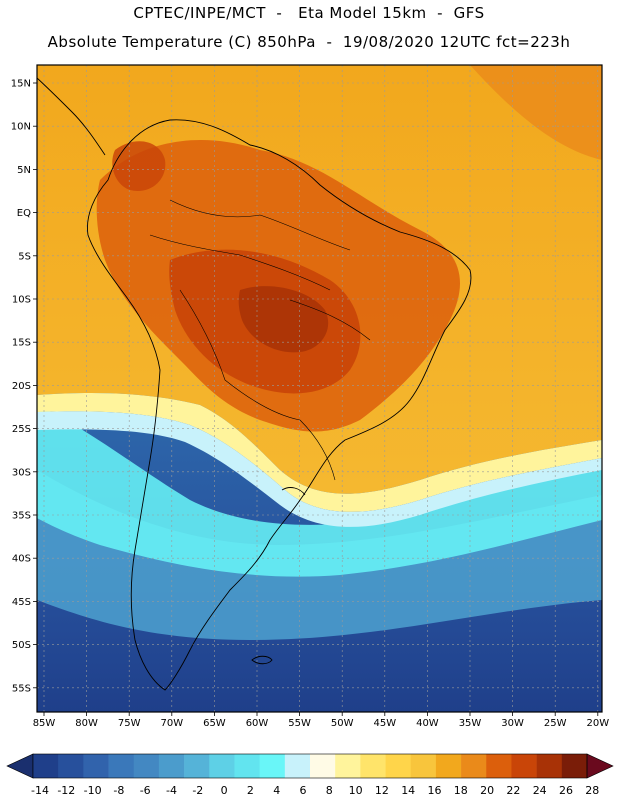 This screenshot has height=800, width=618. Describe the element at coordinates (21, 645) in the screenshot. I see `lat-label: 50S` at that location.